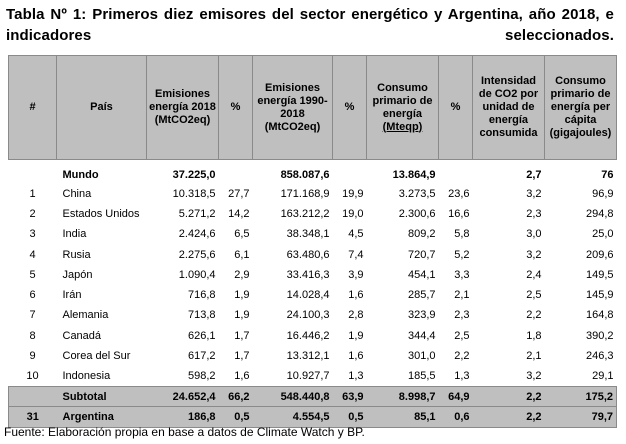  I want to click on cell-per-capita-consumption: 246,3, so click(599, 356).